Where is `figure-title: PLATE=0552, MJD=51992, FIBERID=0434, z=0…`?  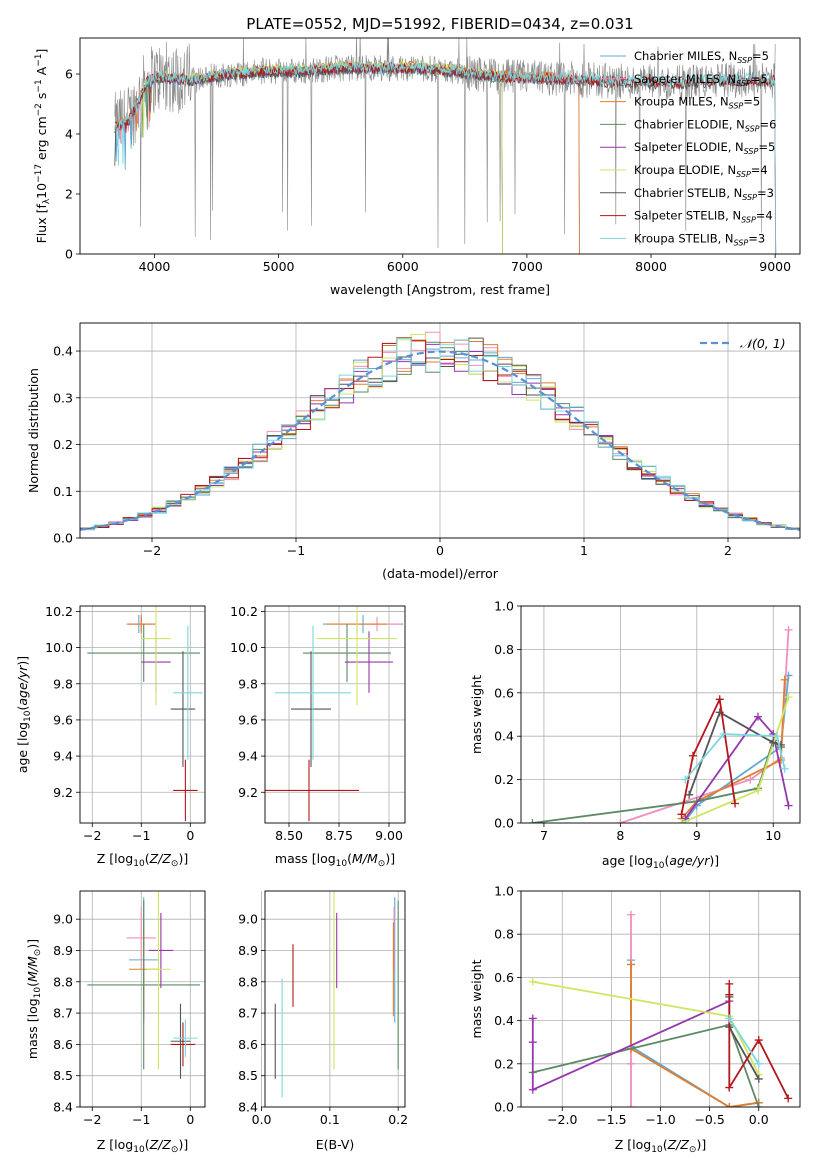
figure-title: PLATE=0552, MJD=51992, FIBERID=0434, z=0… is located at coordinates (439, 24).